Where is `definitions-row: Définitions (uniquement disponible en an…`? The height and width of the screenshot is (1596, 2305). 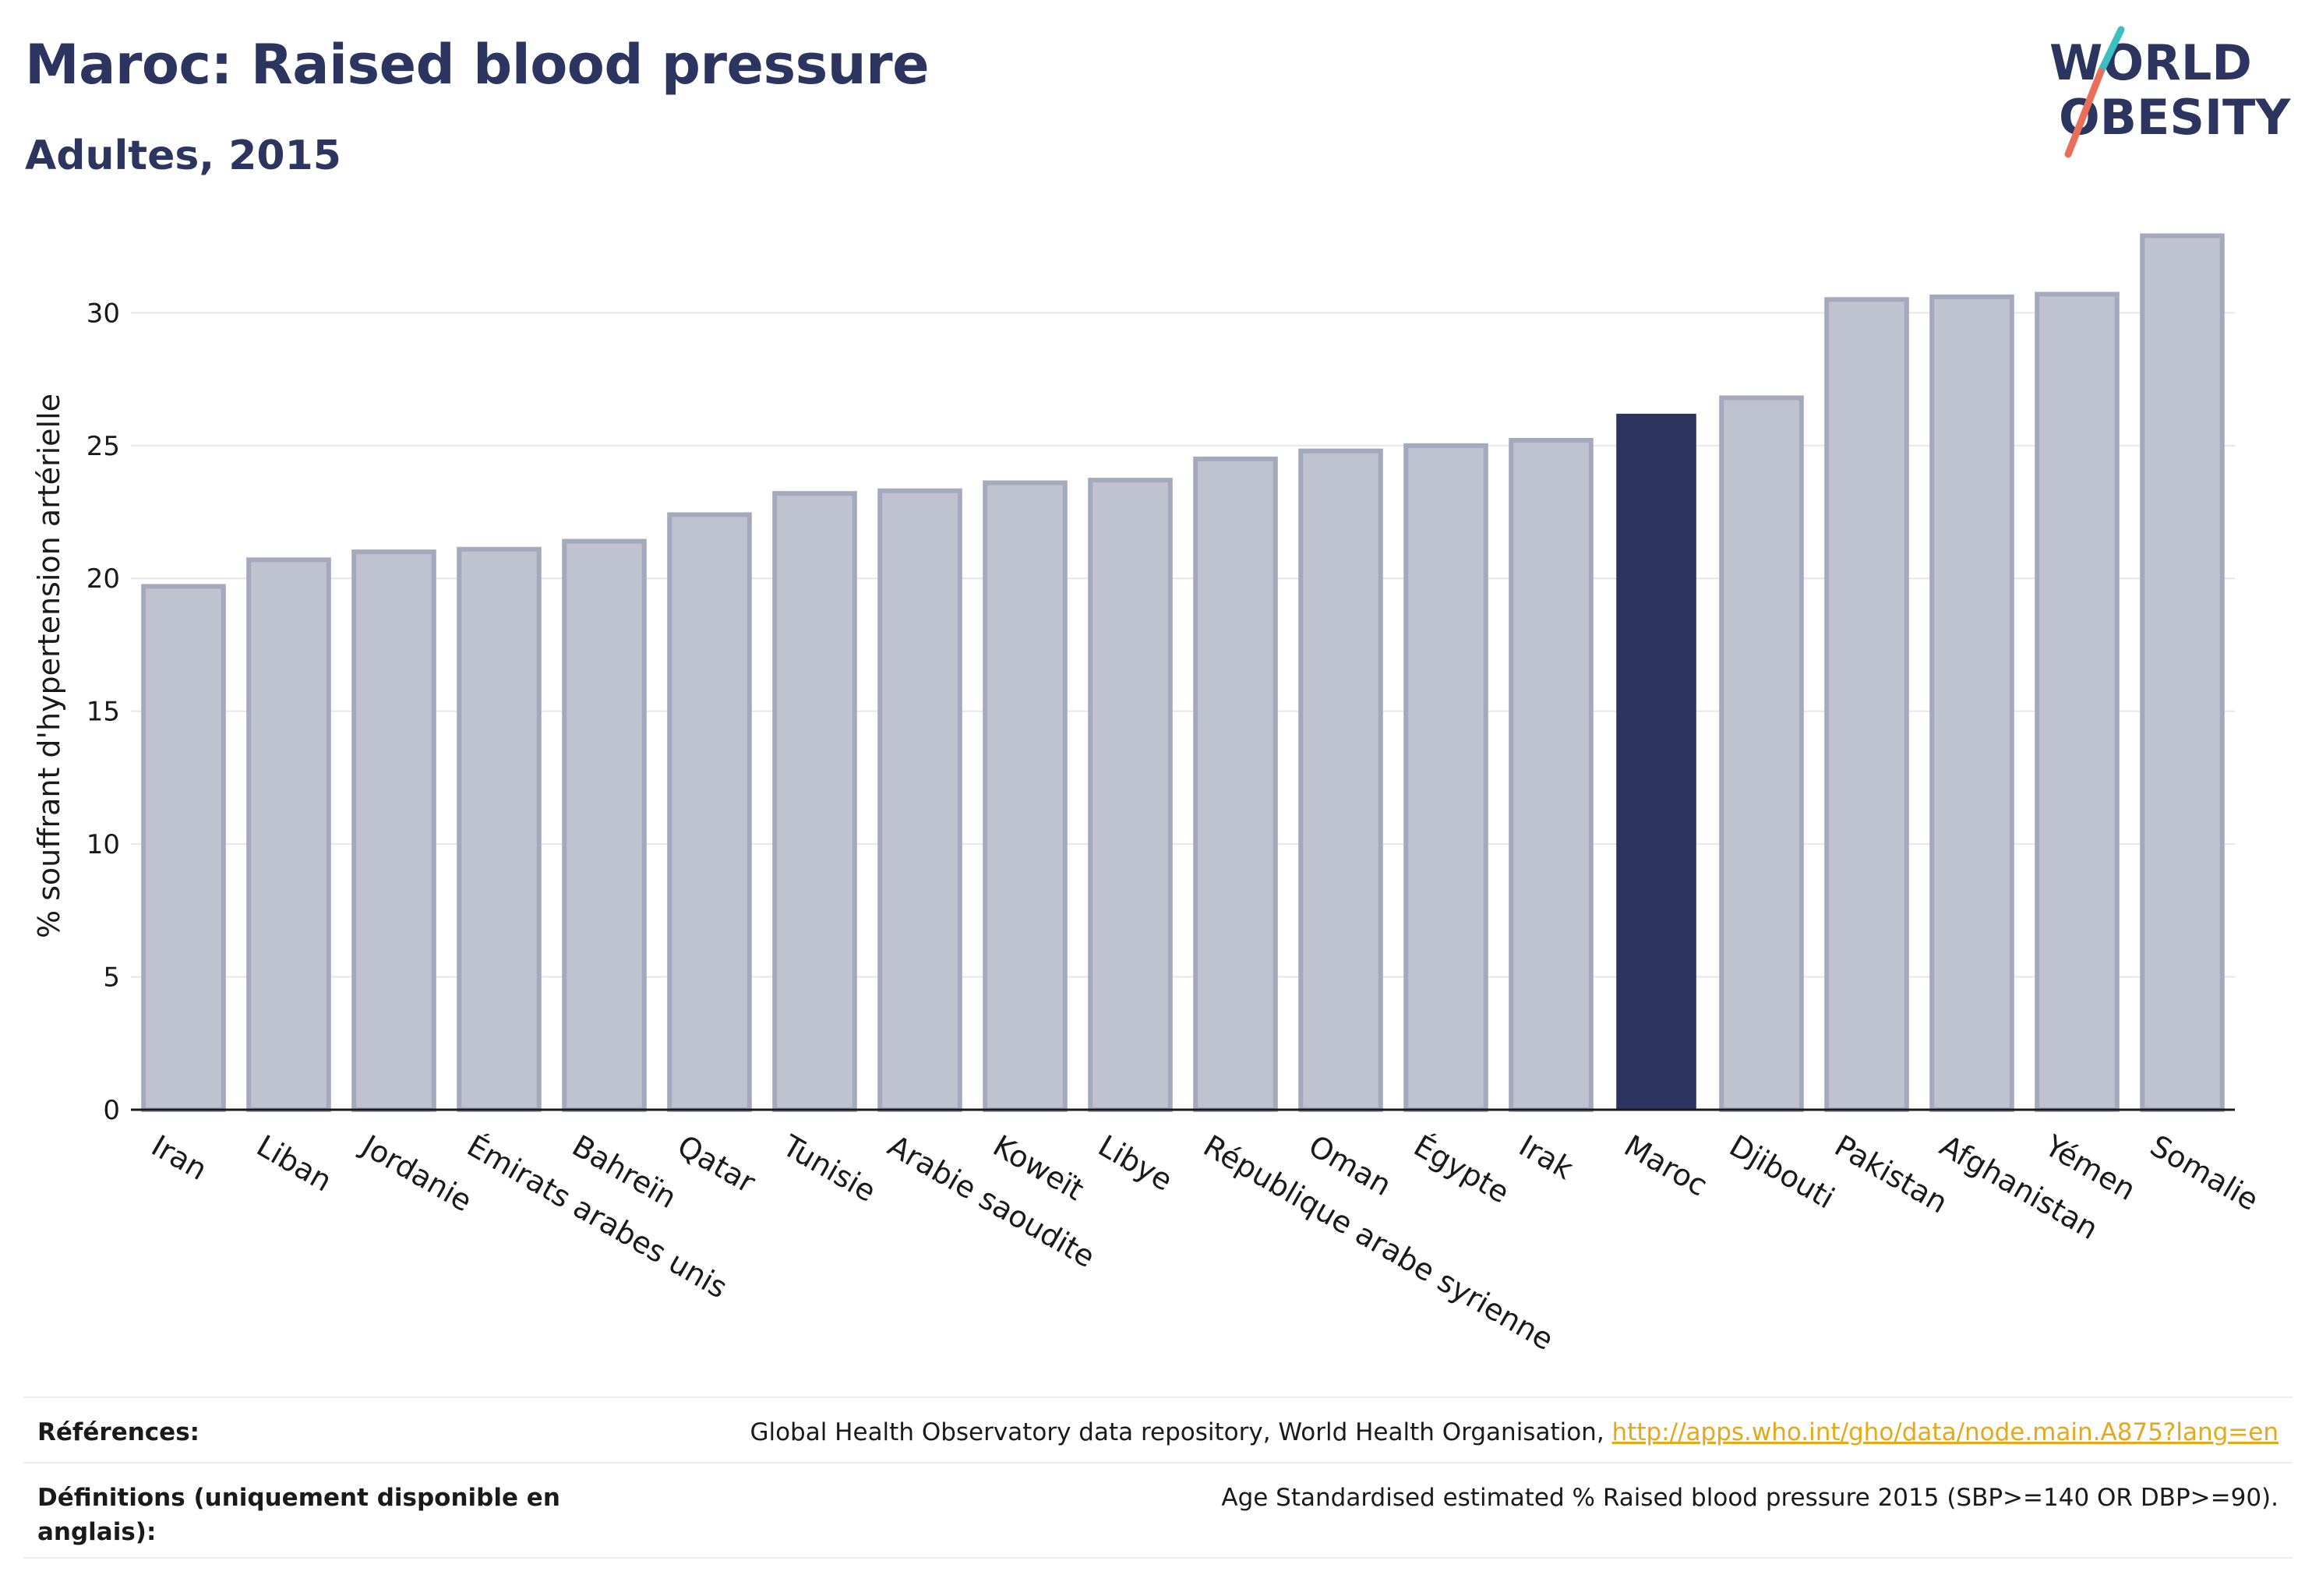
definitions-row: Définitions (uniquement disponible en an… is located at coordinates (1158, 1510).